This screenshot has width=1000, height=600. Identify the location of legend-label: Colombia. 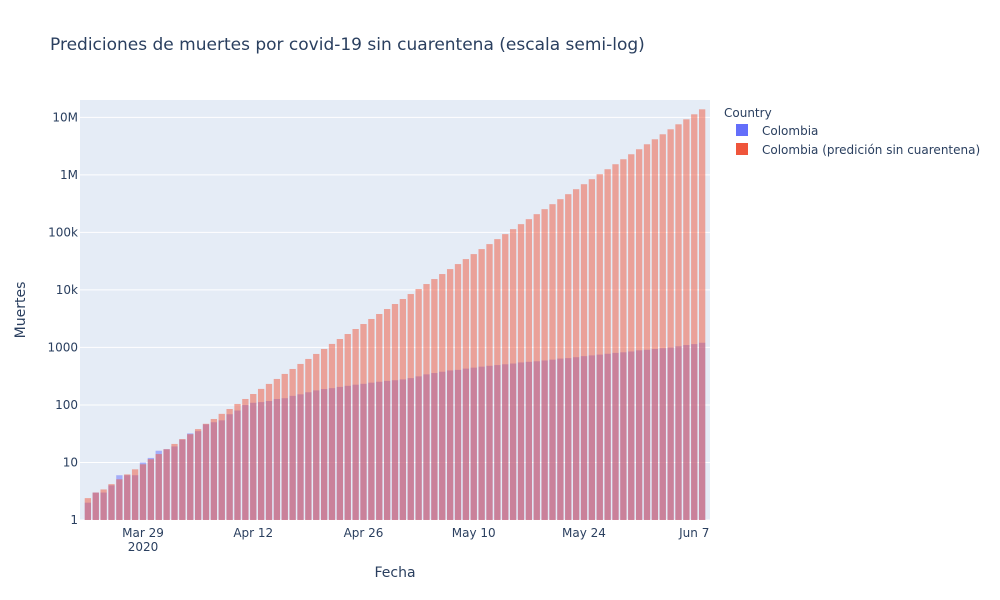
(790, 131).